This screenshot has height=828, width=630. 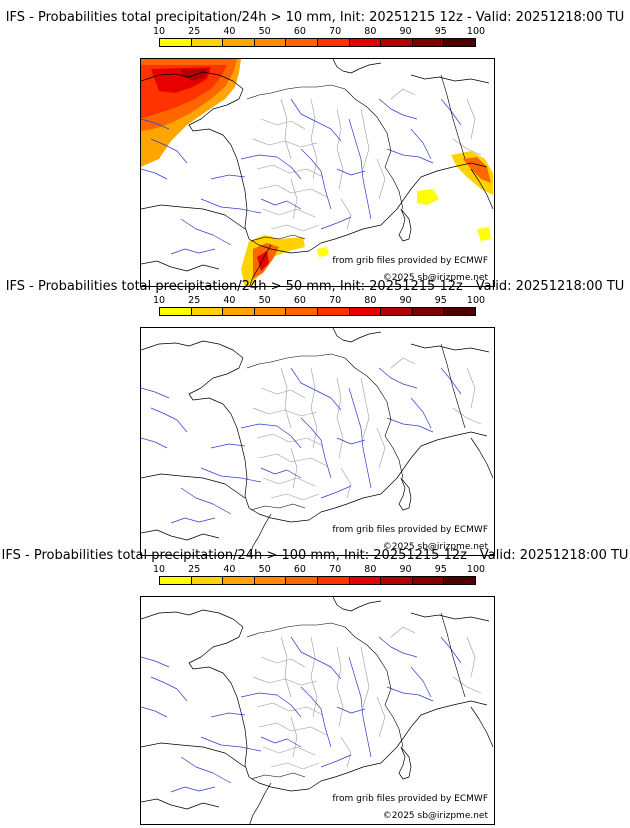 I want to click on colorbar-tick-label: 80, so click(x=370, y=569).